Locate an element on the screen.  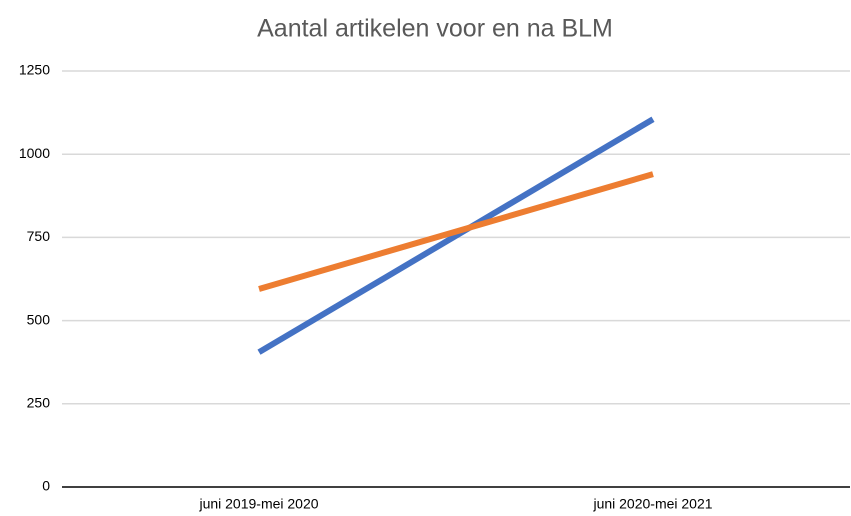
x-tick-label: juni 2020-mei 2021 is located at coordinates (652, 504).